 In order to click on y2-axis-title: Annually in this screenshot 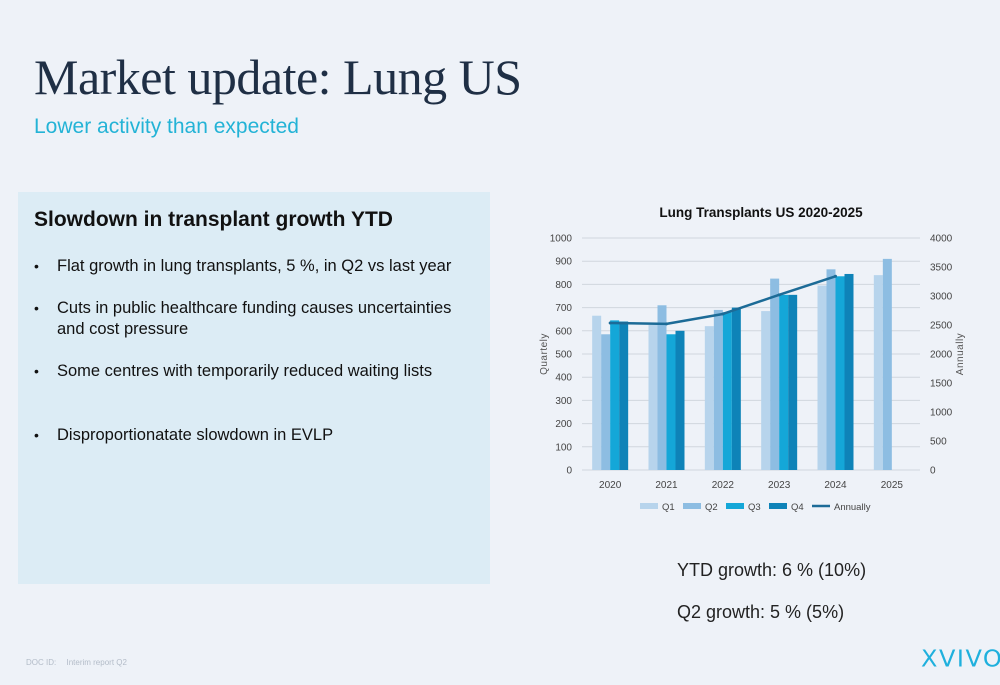, I will do `click(960, 354)`.